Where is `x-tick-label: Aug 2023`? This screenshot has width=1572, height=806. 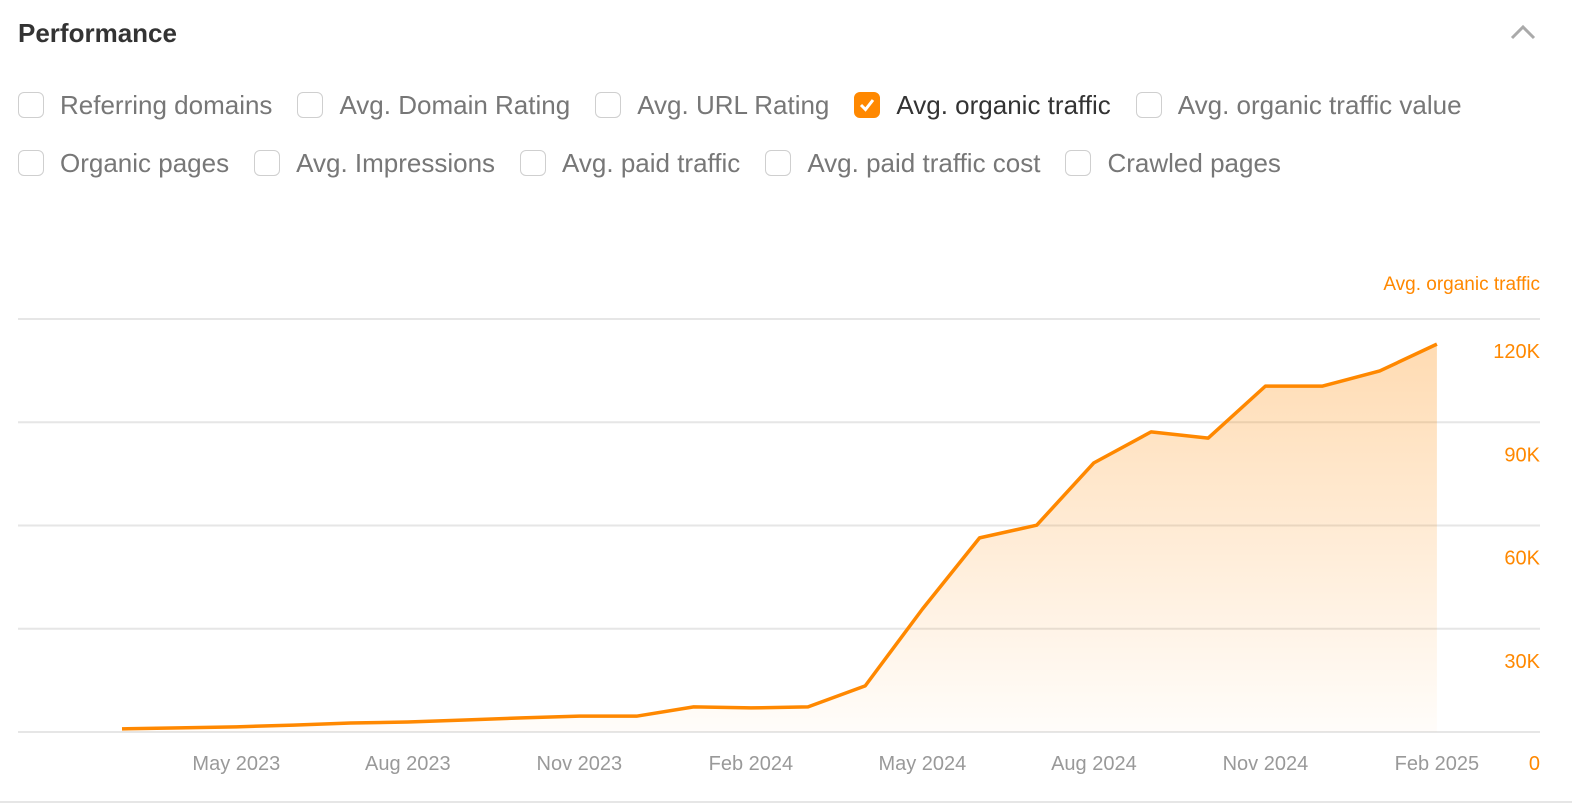 x-tick-label: Aug 2023 is located at coordinates (408, 764).